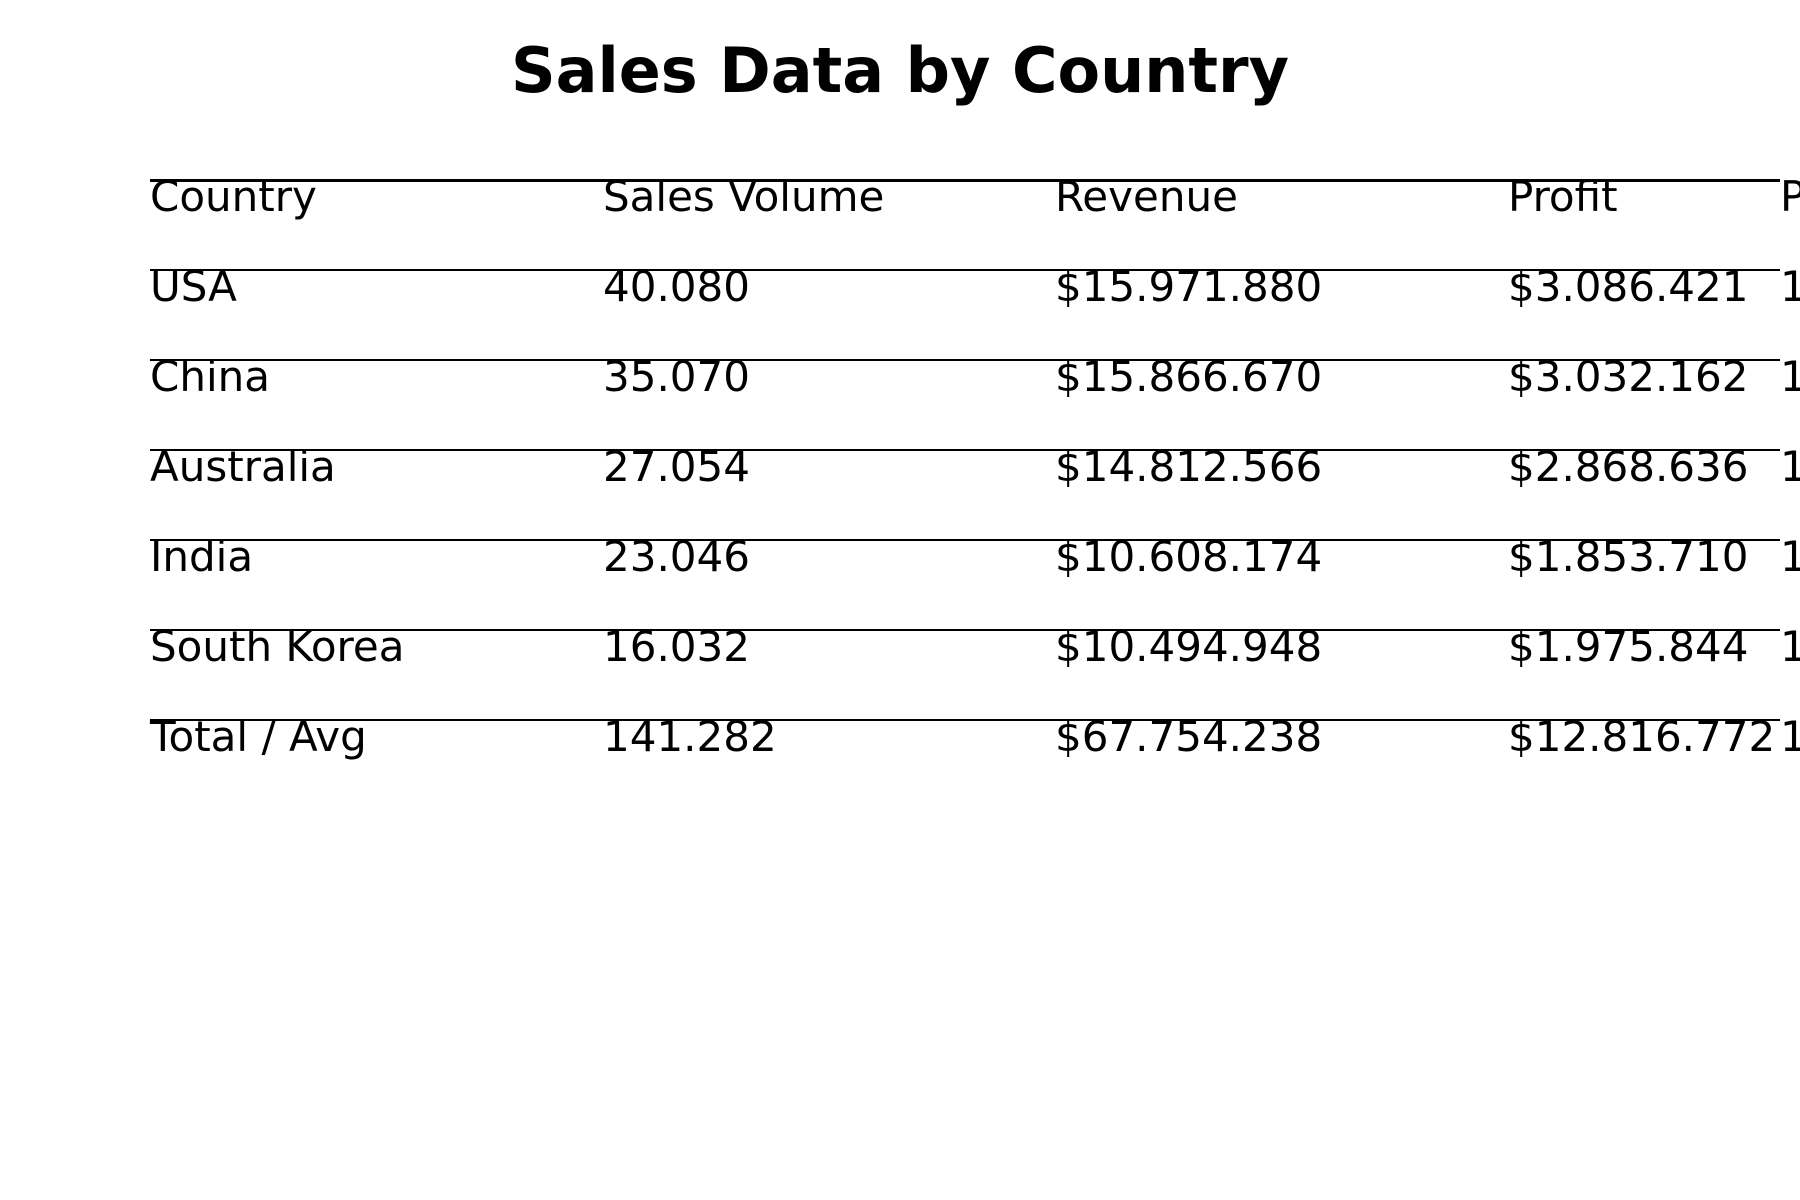 The width and height of the screenshot is (1800, 1200). What do you see at coordinates (202, 556) in the screenshot?
I see `cell-country: India` at bounding box center [202, 556].